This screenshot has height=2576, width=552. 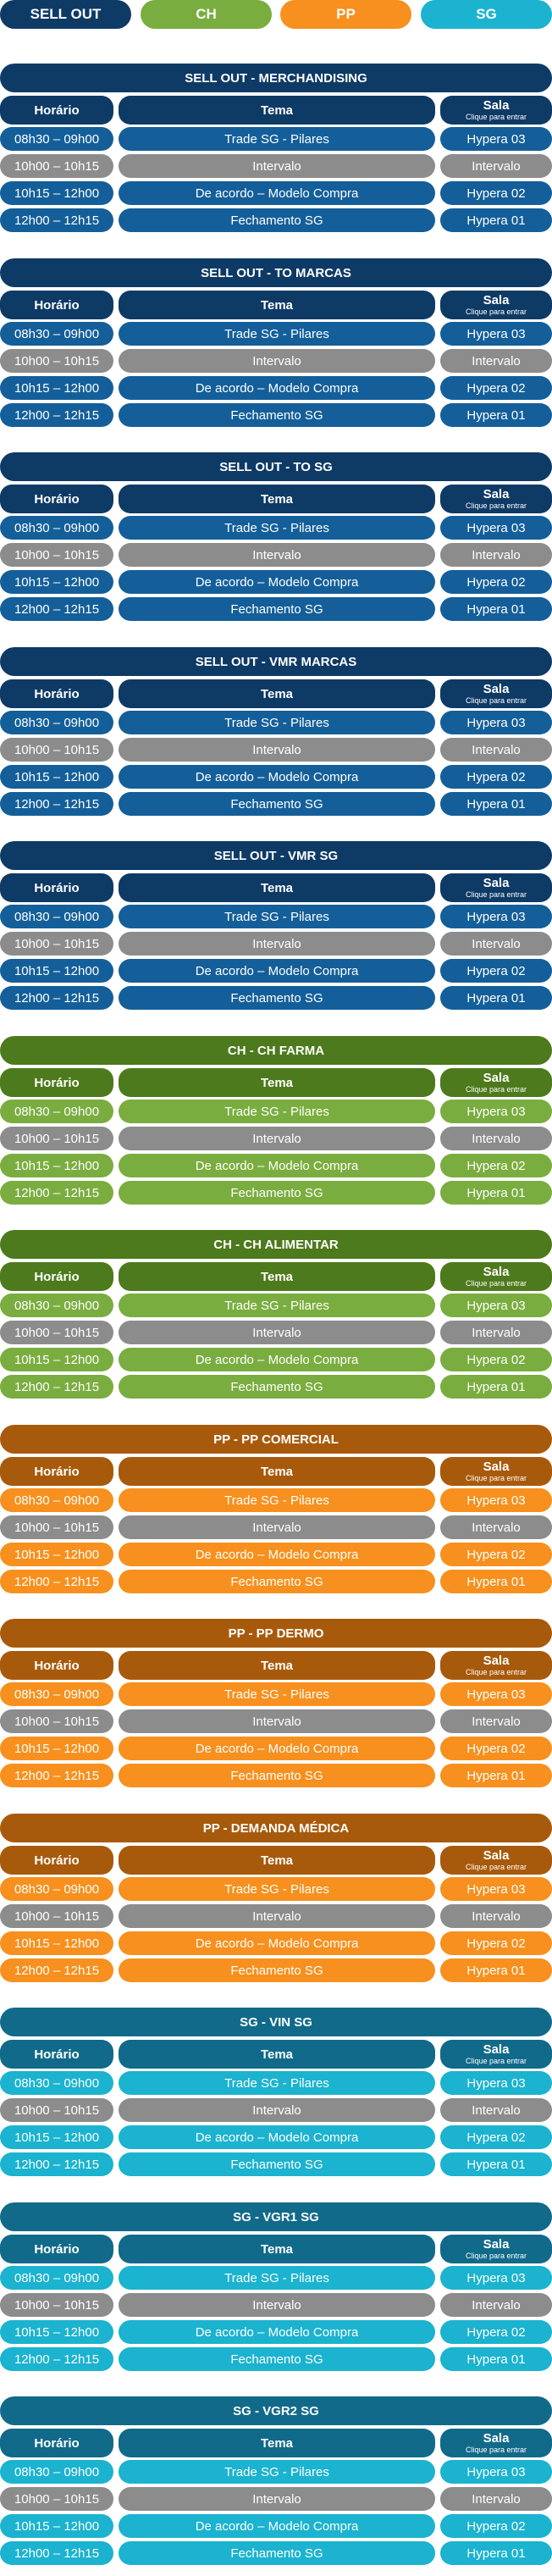 I want to click on filter-tabs: SELL OUT CH PP SG, so click(x=276, y=15).